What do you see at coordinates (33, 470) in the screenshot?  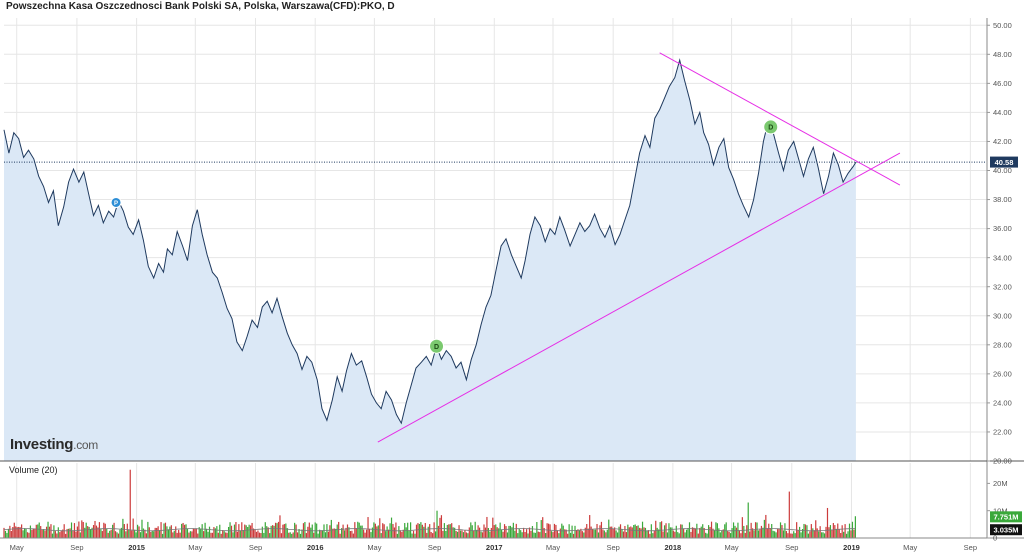 I see `volume-panel-title: Volume (20)` at bounding box center [33, 470].